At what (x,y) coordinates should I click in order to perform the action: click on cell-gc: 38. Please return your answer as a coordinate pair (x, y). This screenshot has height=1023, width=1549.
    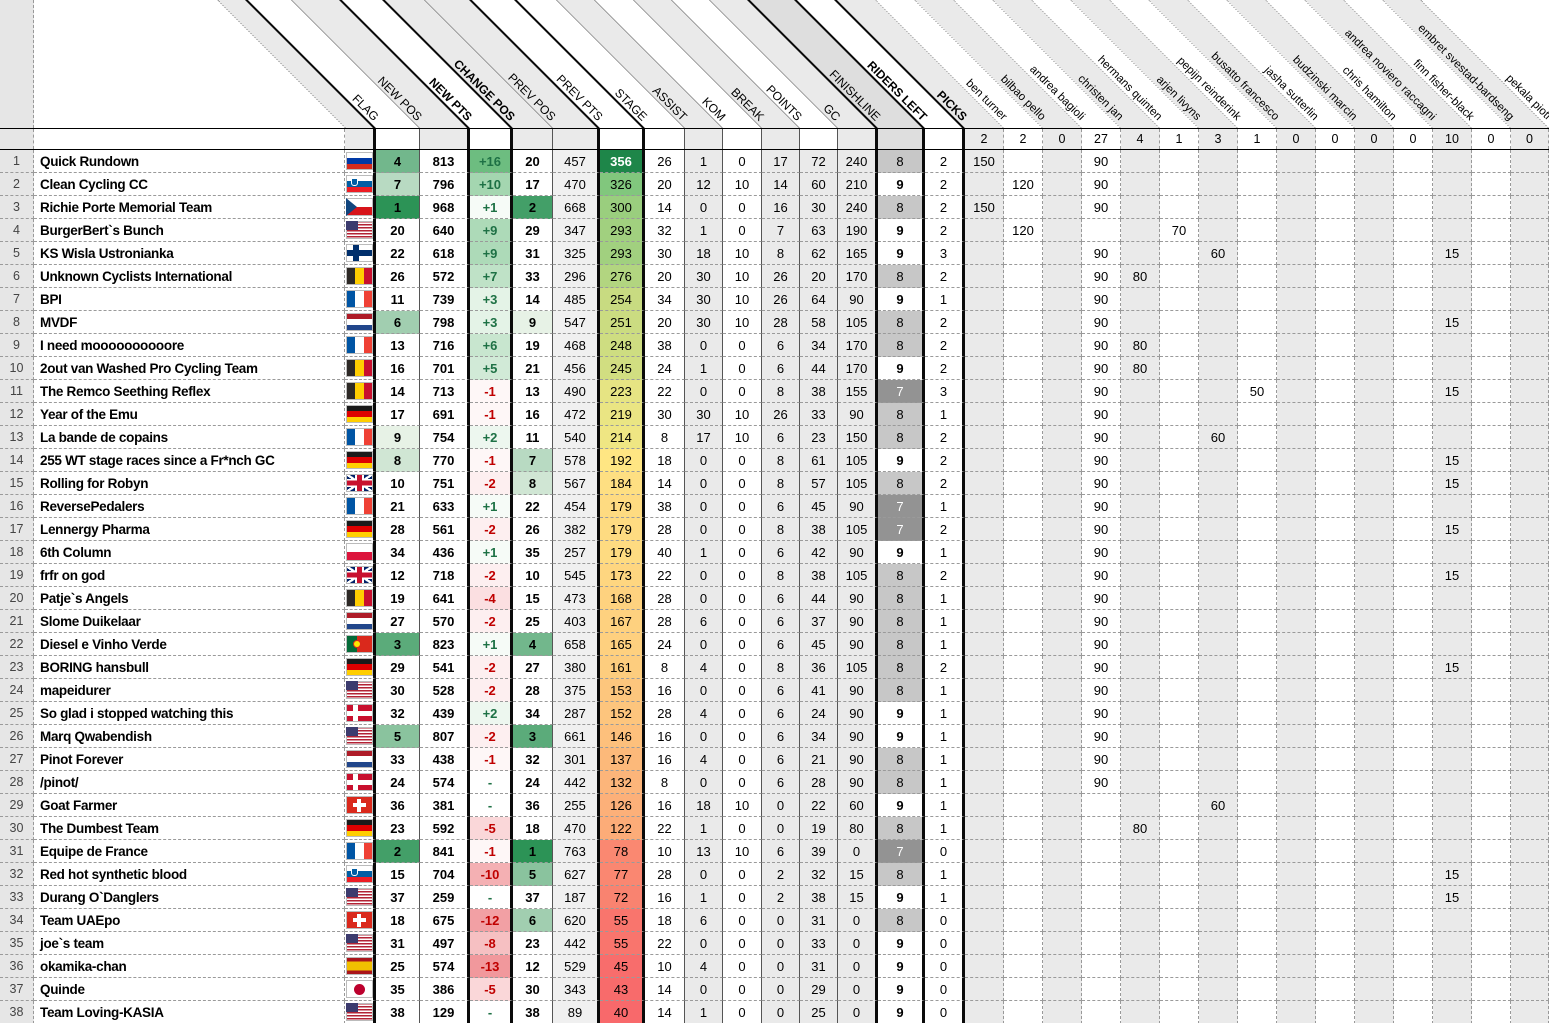
    Looking at the image, I should click on (819, 529).